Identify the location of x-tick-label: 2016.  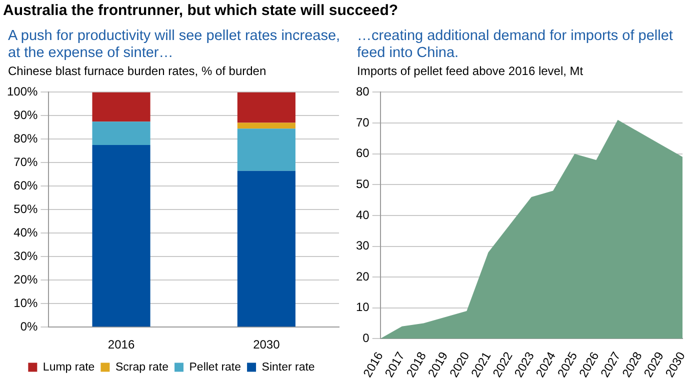
(121, 345).